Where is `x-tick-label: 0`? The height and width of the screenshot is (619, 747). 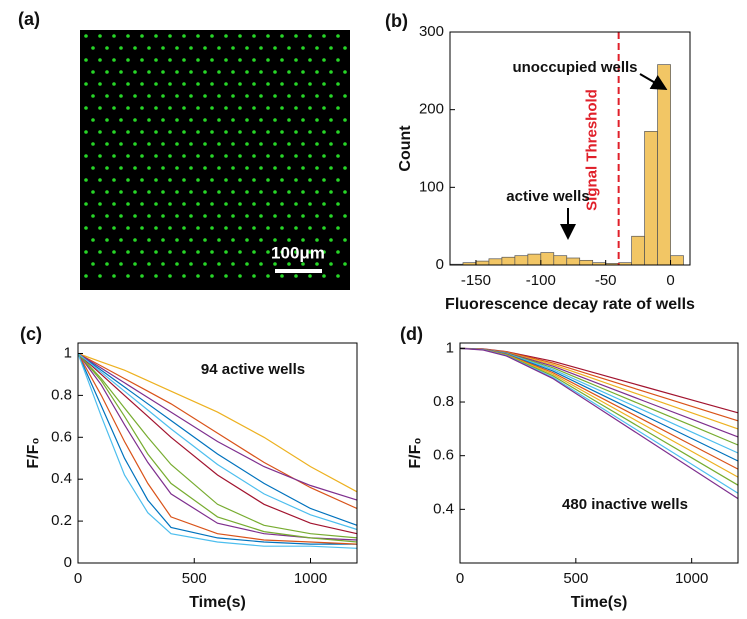 x-tick-label: 0 is located at coordinates (78, 578).